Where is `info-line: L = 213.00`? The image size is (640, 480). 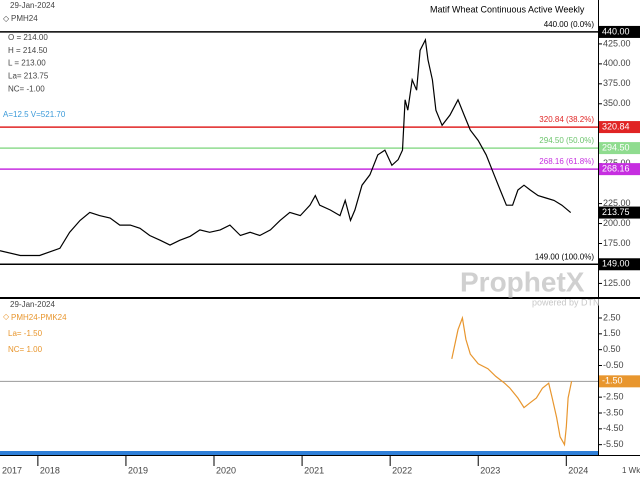
info-line: L = 213.00 is located at coordinates (27, 63).